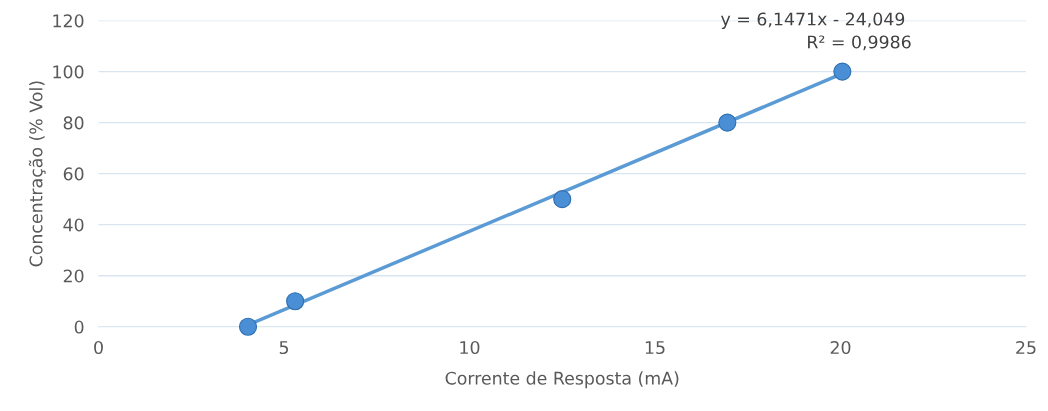 This screenshot has height=411, width=1048. Describe the element at coordinates (79, 327) in the screenshot. I see `y-tick-label: 0` at that location.